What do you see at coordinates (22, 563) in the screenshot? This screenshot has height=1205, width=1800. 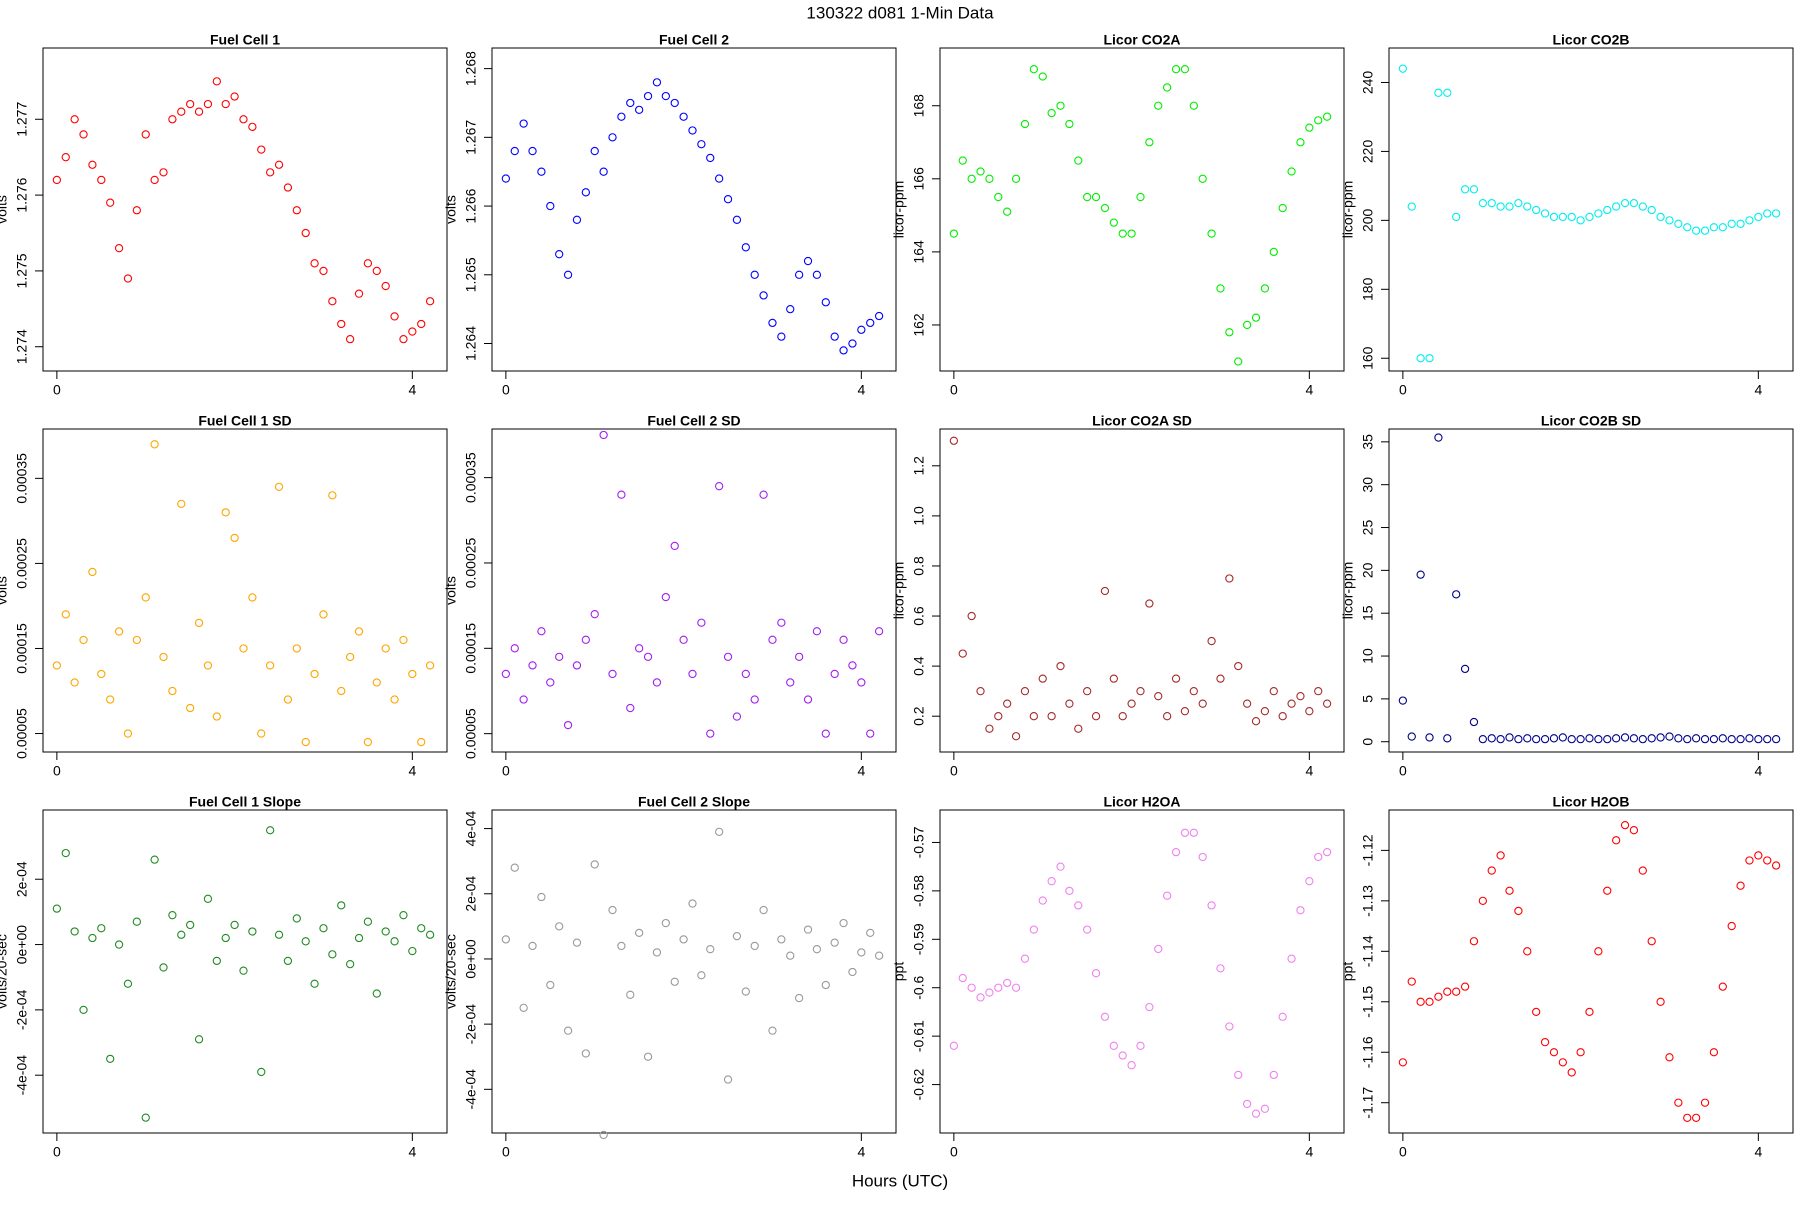 I see `y-tick-label: 0.00025` at bounding box center [22, 563].